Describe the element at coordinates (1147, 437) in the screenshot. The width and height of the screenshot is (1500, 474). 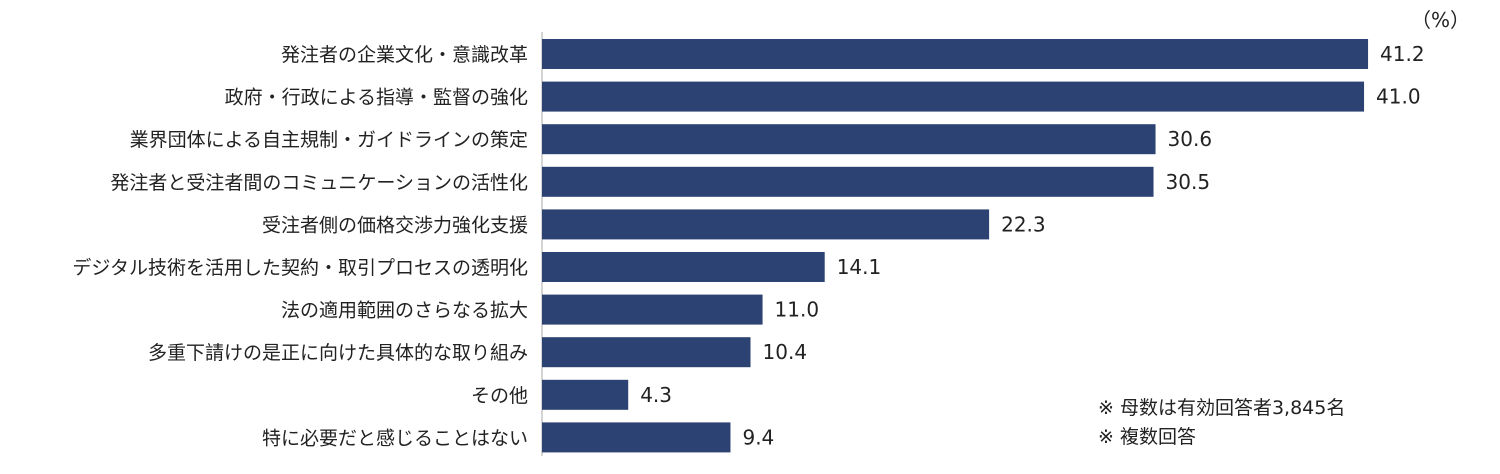
I see `multiple-answer-note: ※ 複数回答` at that location.